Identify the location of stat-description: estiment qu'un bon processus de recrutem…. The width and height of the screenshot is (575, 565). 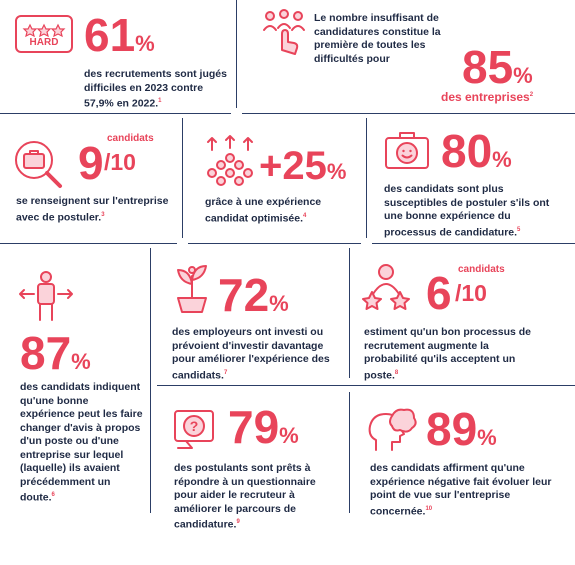
(448, 353).